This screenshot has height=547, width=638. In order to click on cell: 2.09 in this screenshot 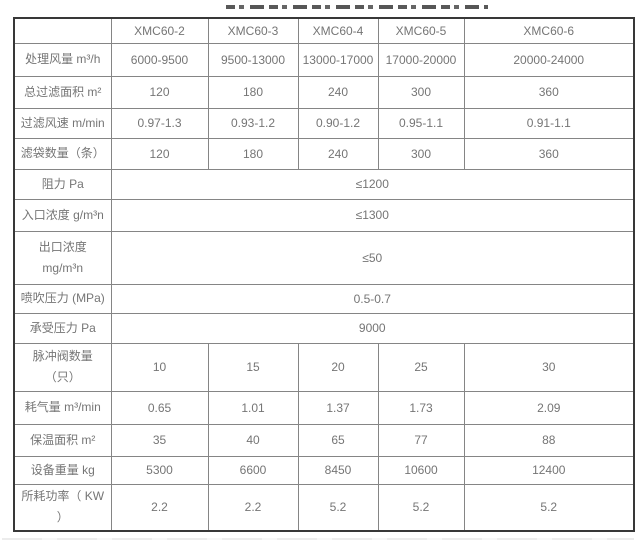, I will do `click(549, 407)`.